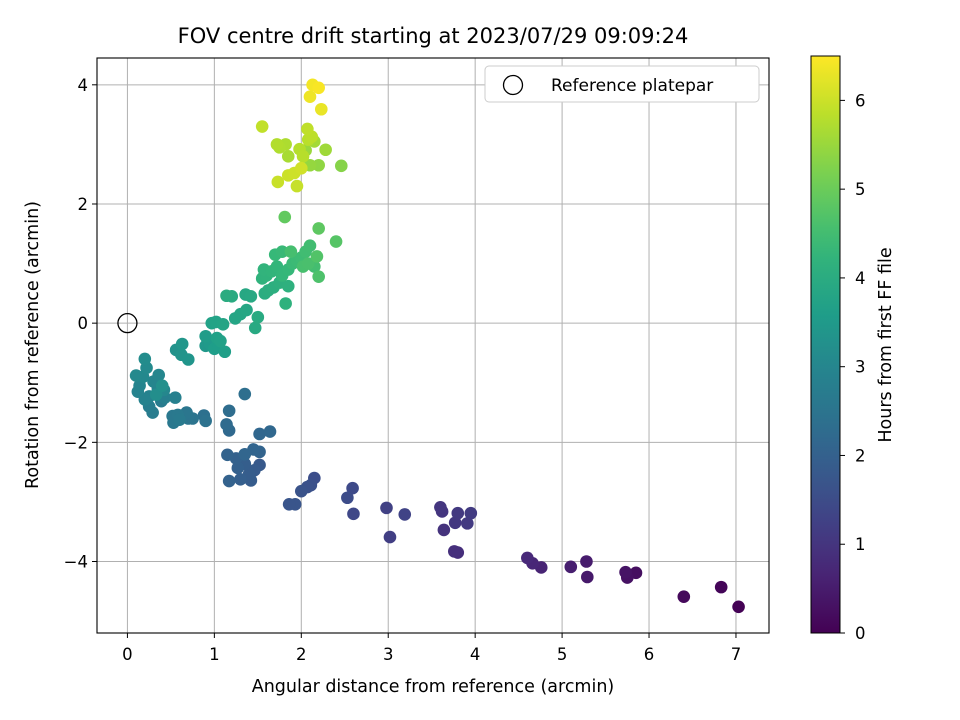 This screenshot has width=960, height=720. What do you see at coordinates (649, 654) in the screenshot?
I see `x-tick-label: 6` at bounding box center [649, 654].